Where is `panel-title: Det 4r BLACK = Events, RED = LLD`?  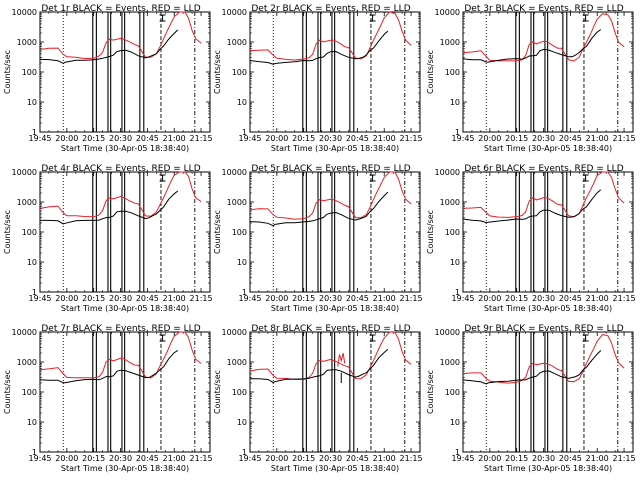
panel-title: Det 4r BLACK = Events, RED = LLD is located at coordinates (120, 169).